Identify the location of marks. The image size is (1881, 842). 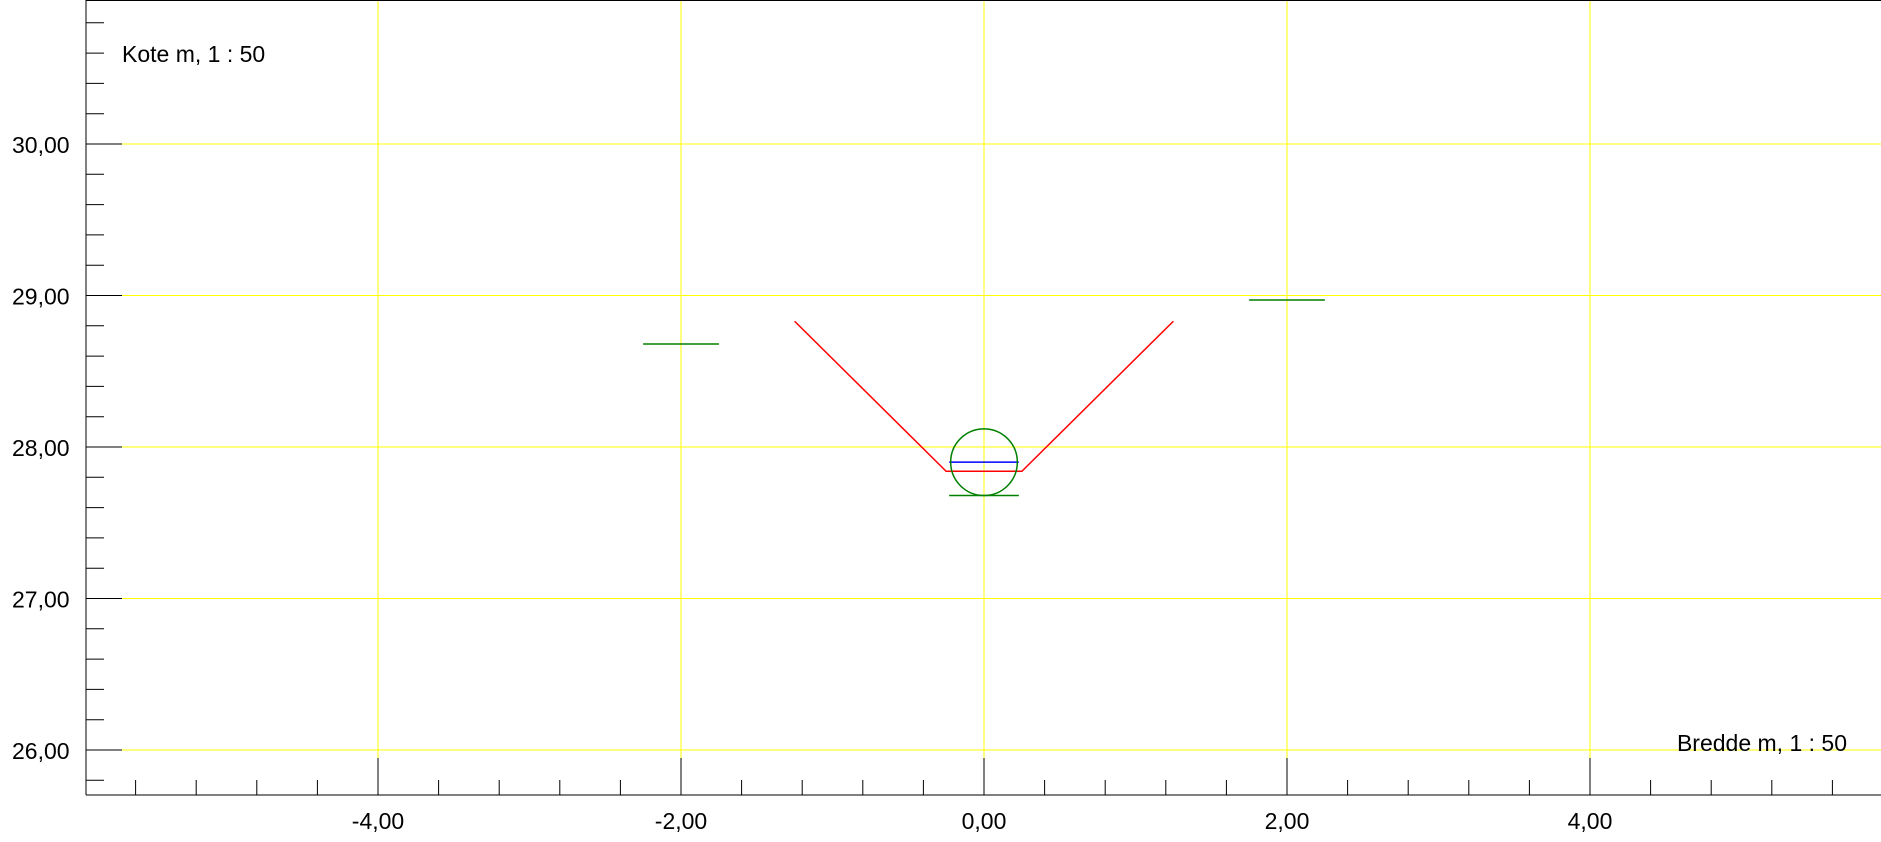
(984, 398).